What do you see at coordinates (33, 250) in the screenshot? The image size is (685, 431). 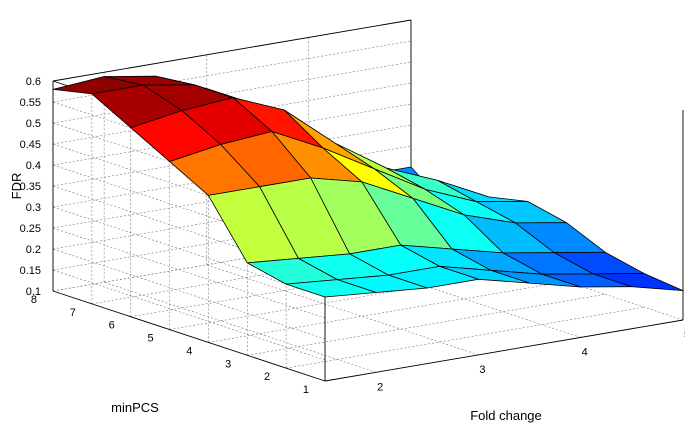 I see `z-tick-label: 0.2` at bounding box center [33, 250].